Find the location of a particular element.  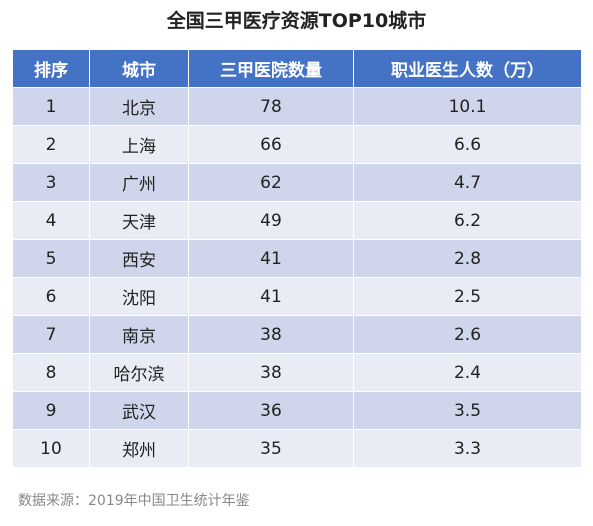

table-row: 8 哈尔滨 38 2.4 is located at coordinates (297, 372).